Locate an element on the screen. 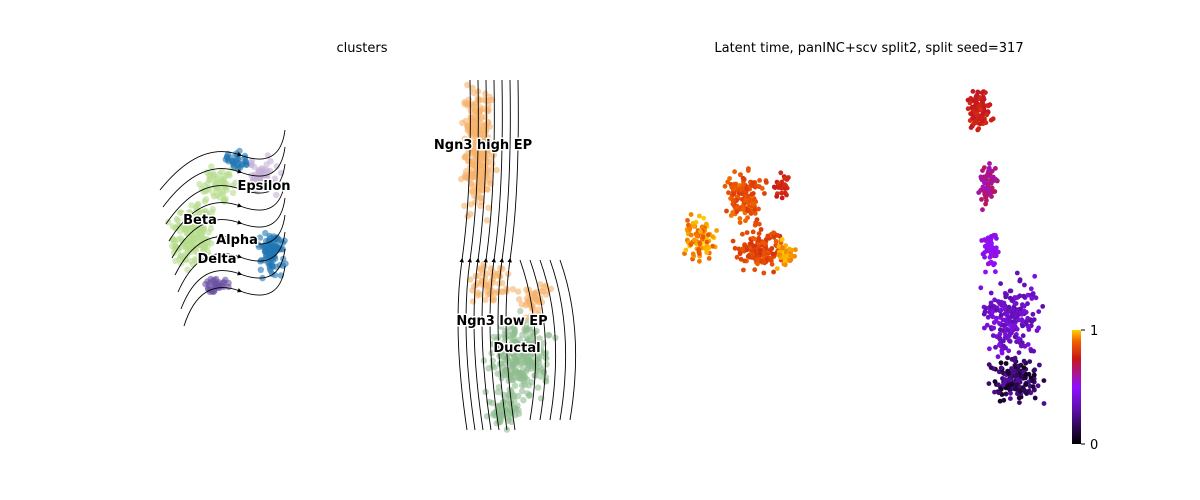  cluster-label-delta: Delta is located at coordinates (216, 259).